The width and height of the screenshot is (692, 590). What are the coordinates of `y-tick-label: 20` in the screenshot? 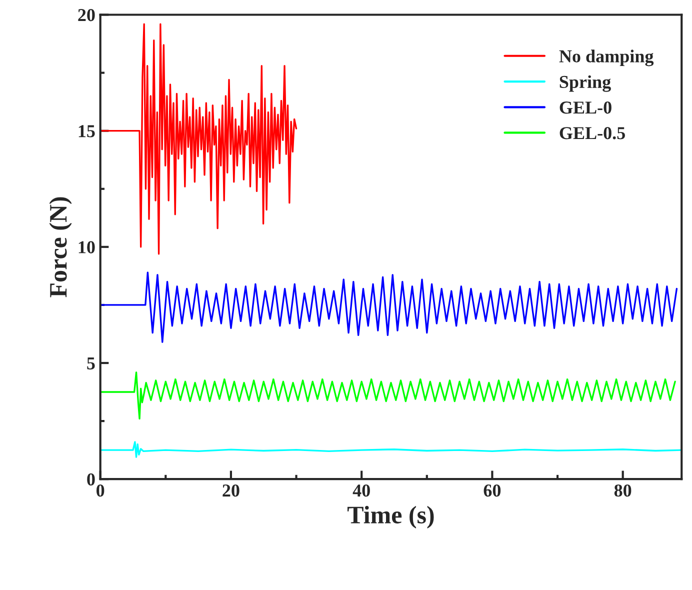 It's located at (86, 15).